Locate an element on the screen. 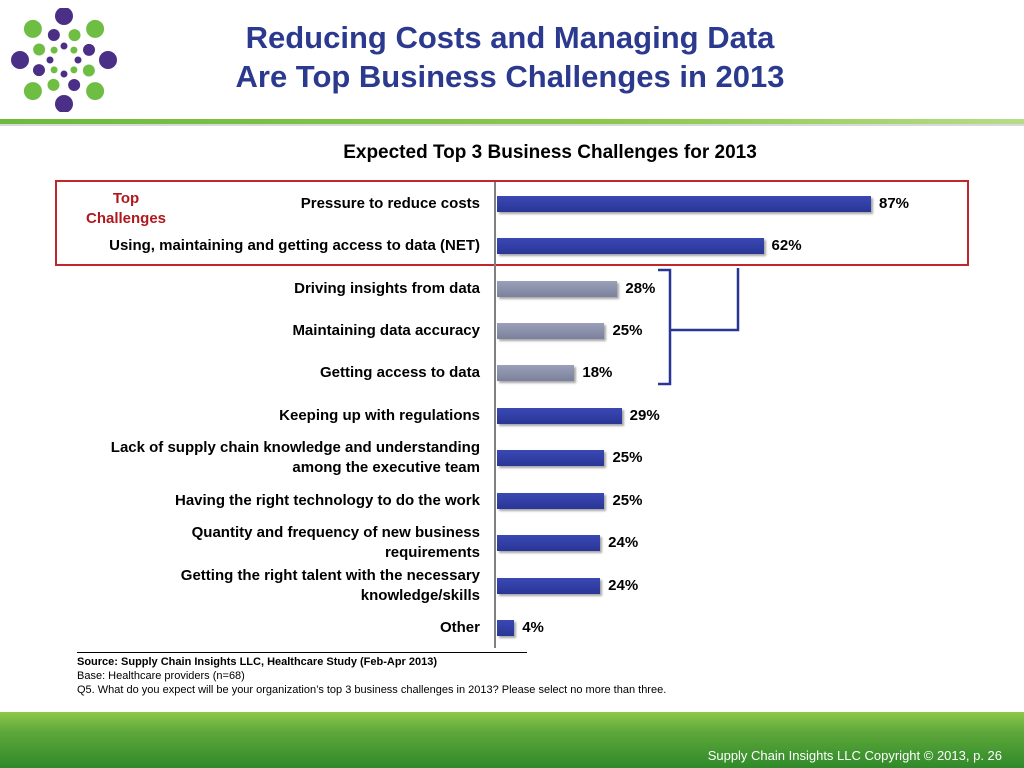 Image resolution: width=1024 pixels, height=768 pixels. category-label: Pressure to reduce costs is located at coordinates (260, 204).